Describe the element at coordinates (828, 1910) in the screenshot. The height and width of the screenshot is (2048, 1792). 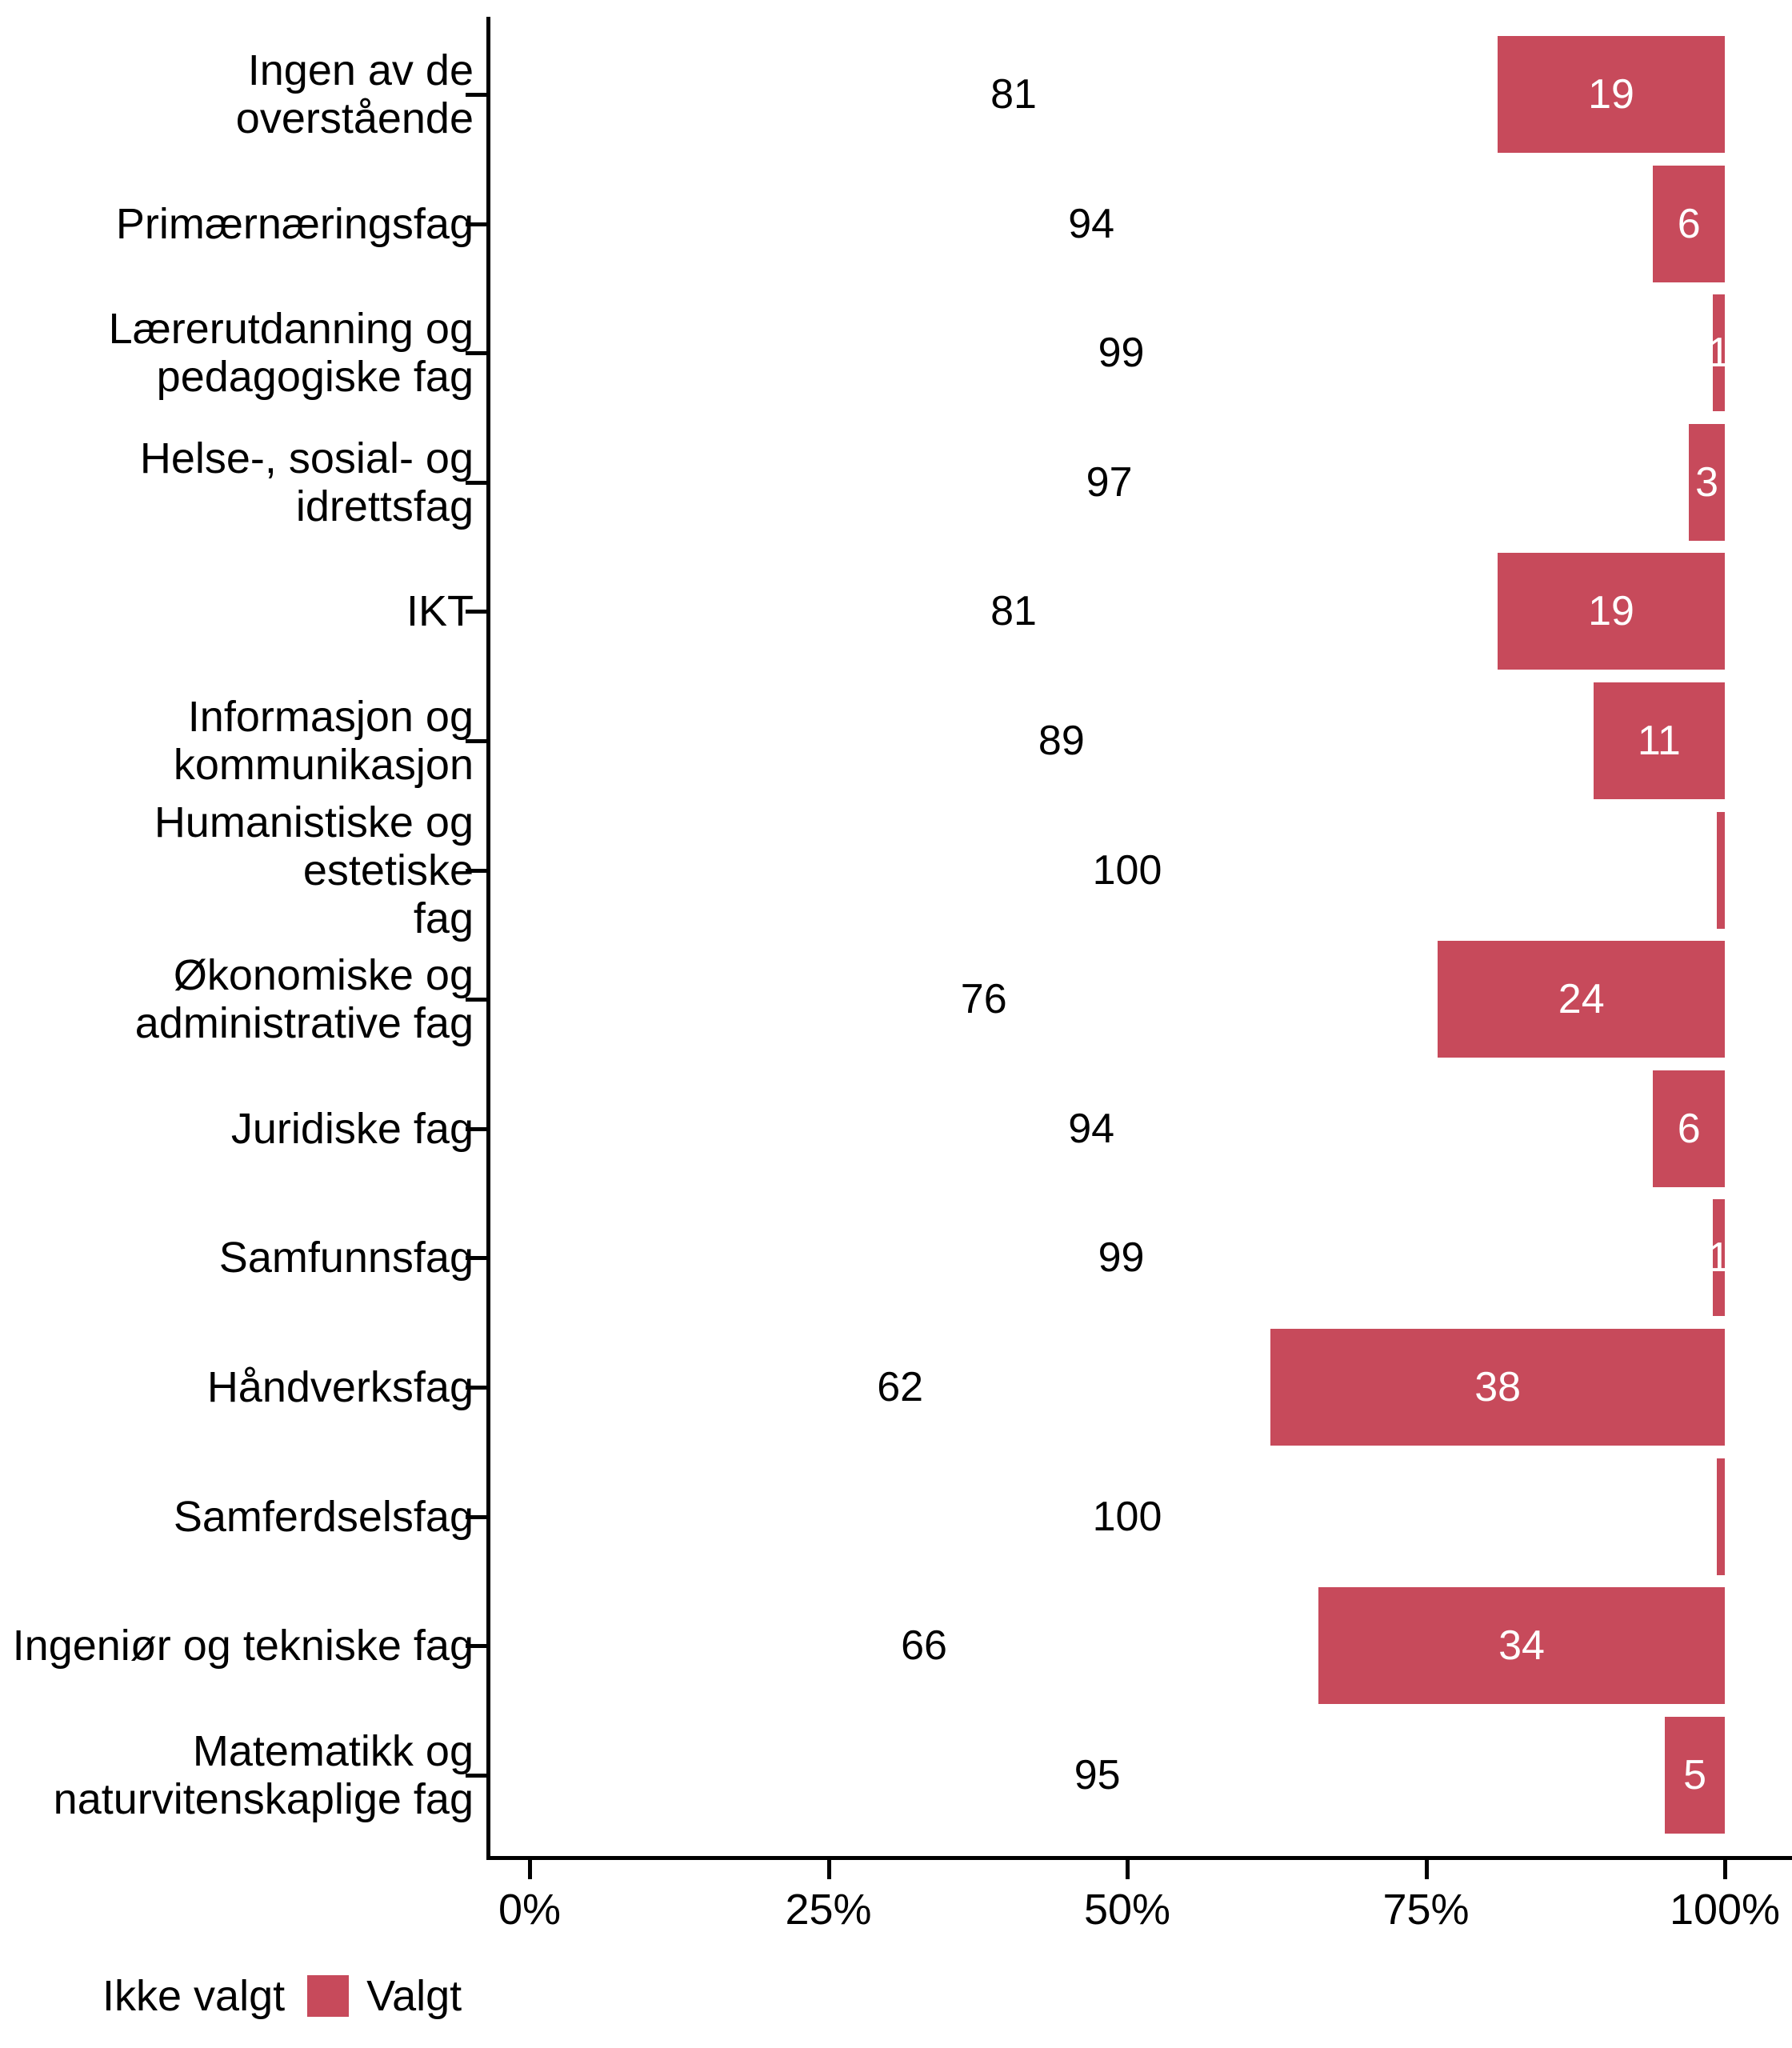
I see `x-tick-label: 25%` at that location.